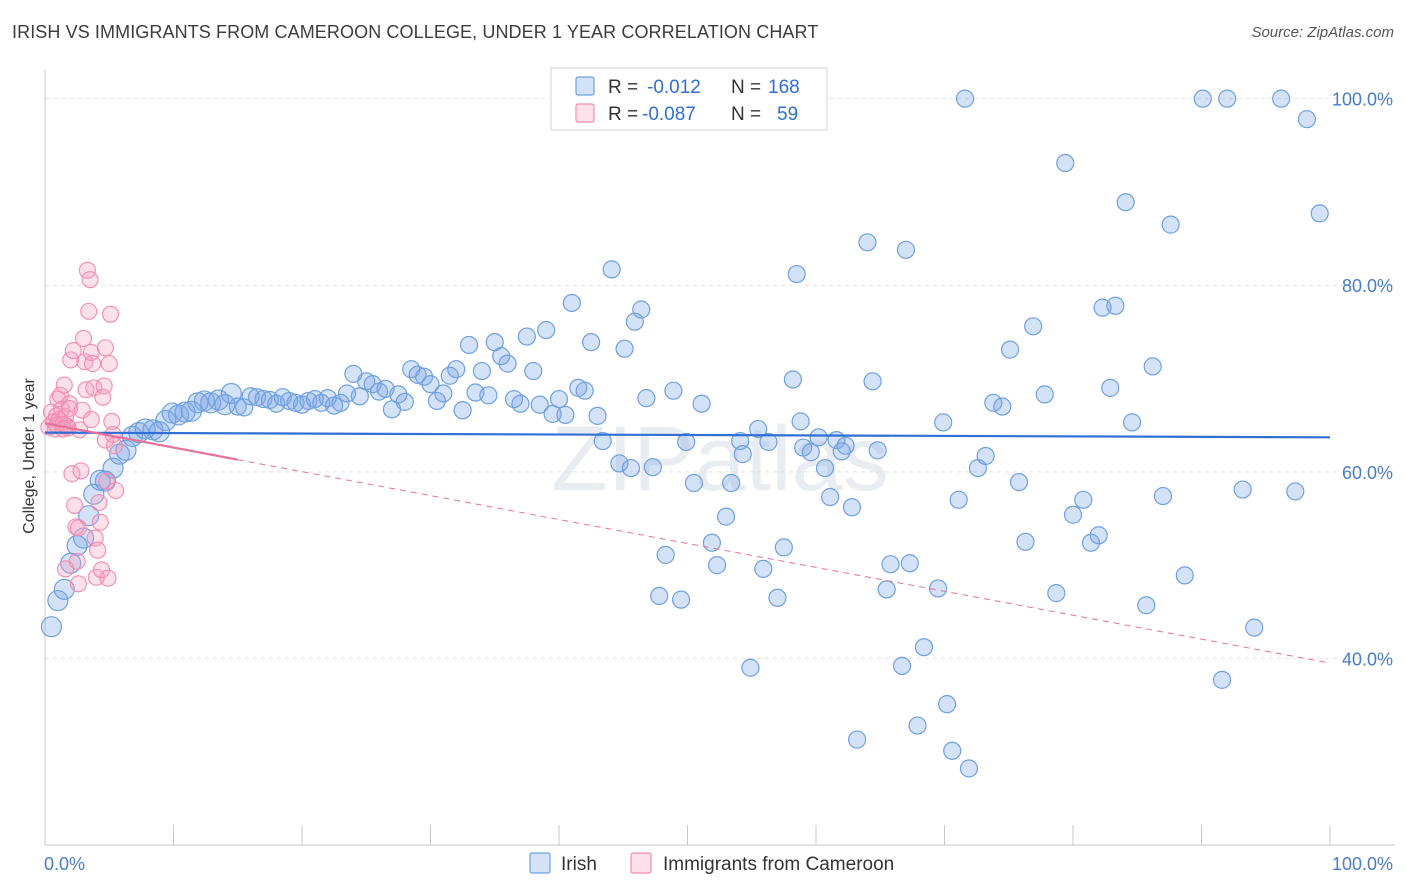  What do you see at coordinates (1367, 286) in the screenshot?
I see `y-tick-label: 80.0%` at bounding box center [1367, 286].